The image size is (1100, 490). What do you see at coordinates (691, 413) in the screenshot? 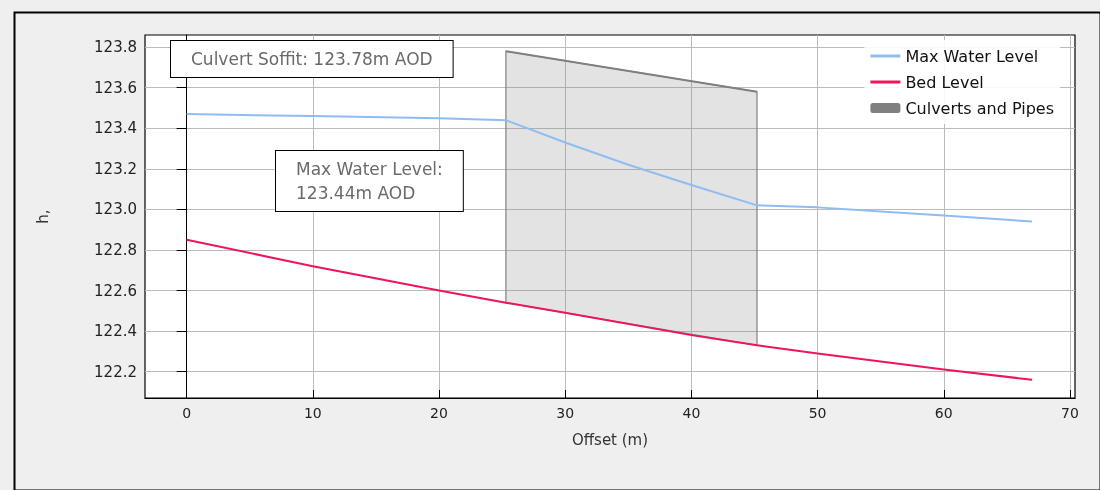
I see `x-tick-label: 40` at bounding box center [691, 413].